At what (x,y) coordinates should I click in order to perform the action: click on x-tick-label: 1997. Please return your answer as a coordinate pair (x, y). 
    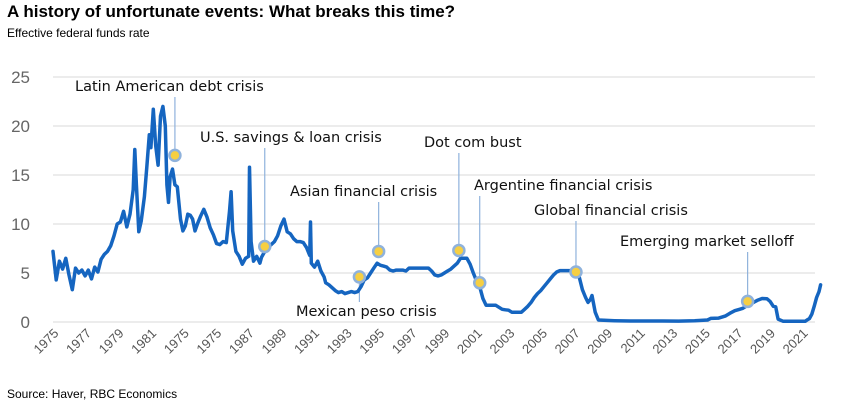
    Looking at the image, I should click on (404, 341).